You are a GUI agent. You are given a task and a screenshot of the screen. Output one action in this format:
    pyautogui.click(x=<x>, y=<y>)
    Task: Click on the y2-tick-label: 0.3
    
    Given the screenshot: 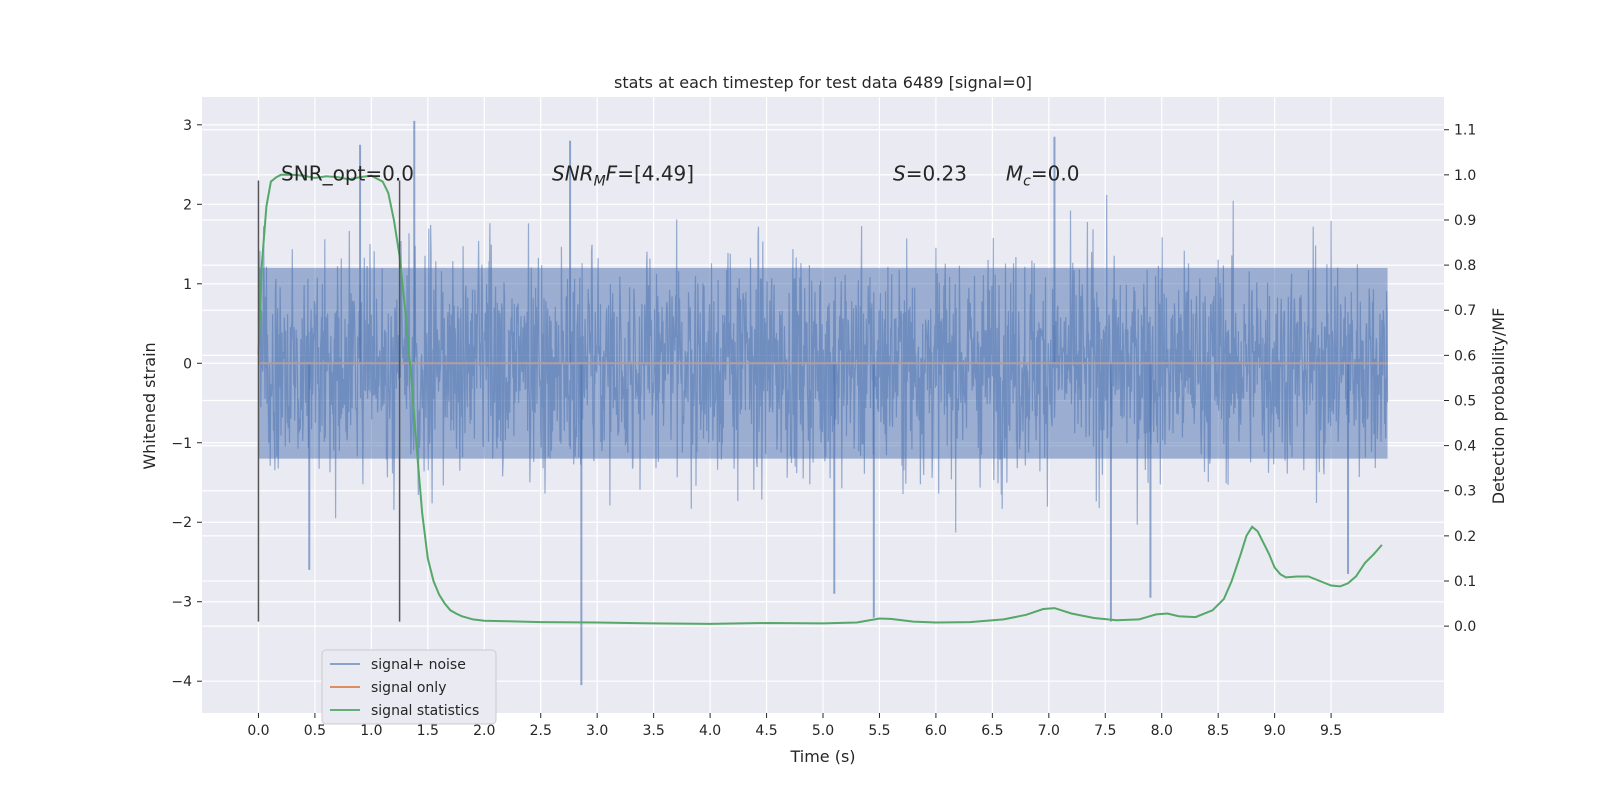 What is the action you would take?
    pyautogui.click(x=1465, y=492)
    